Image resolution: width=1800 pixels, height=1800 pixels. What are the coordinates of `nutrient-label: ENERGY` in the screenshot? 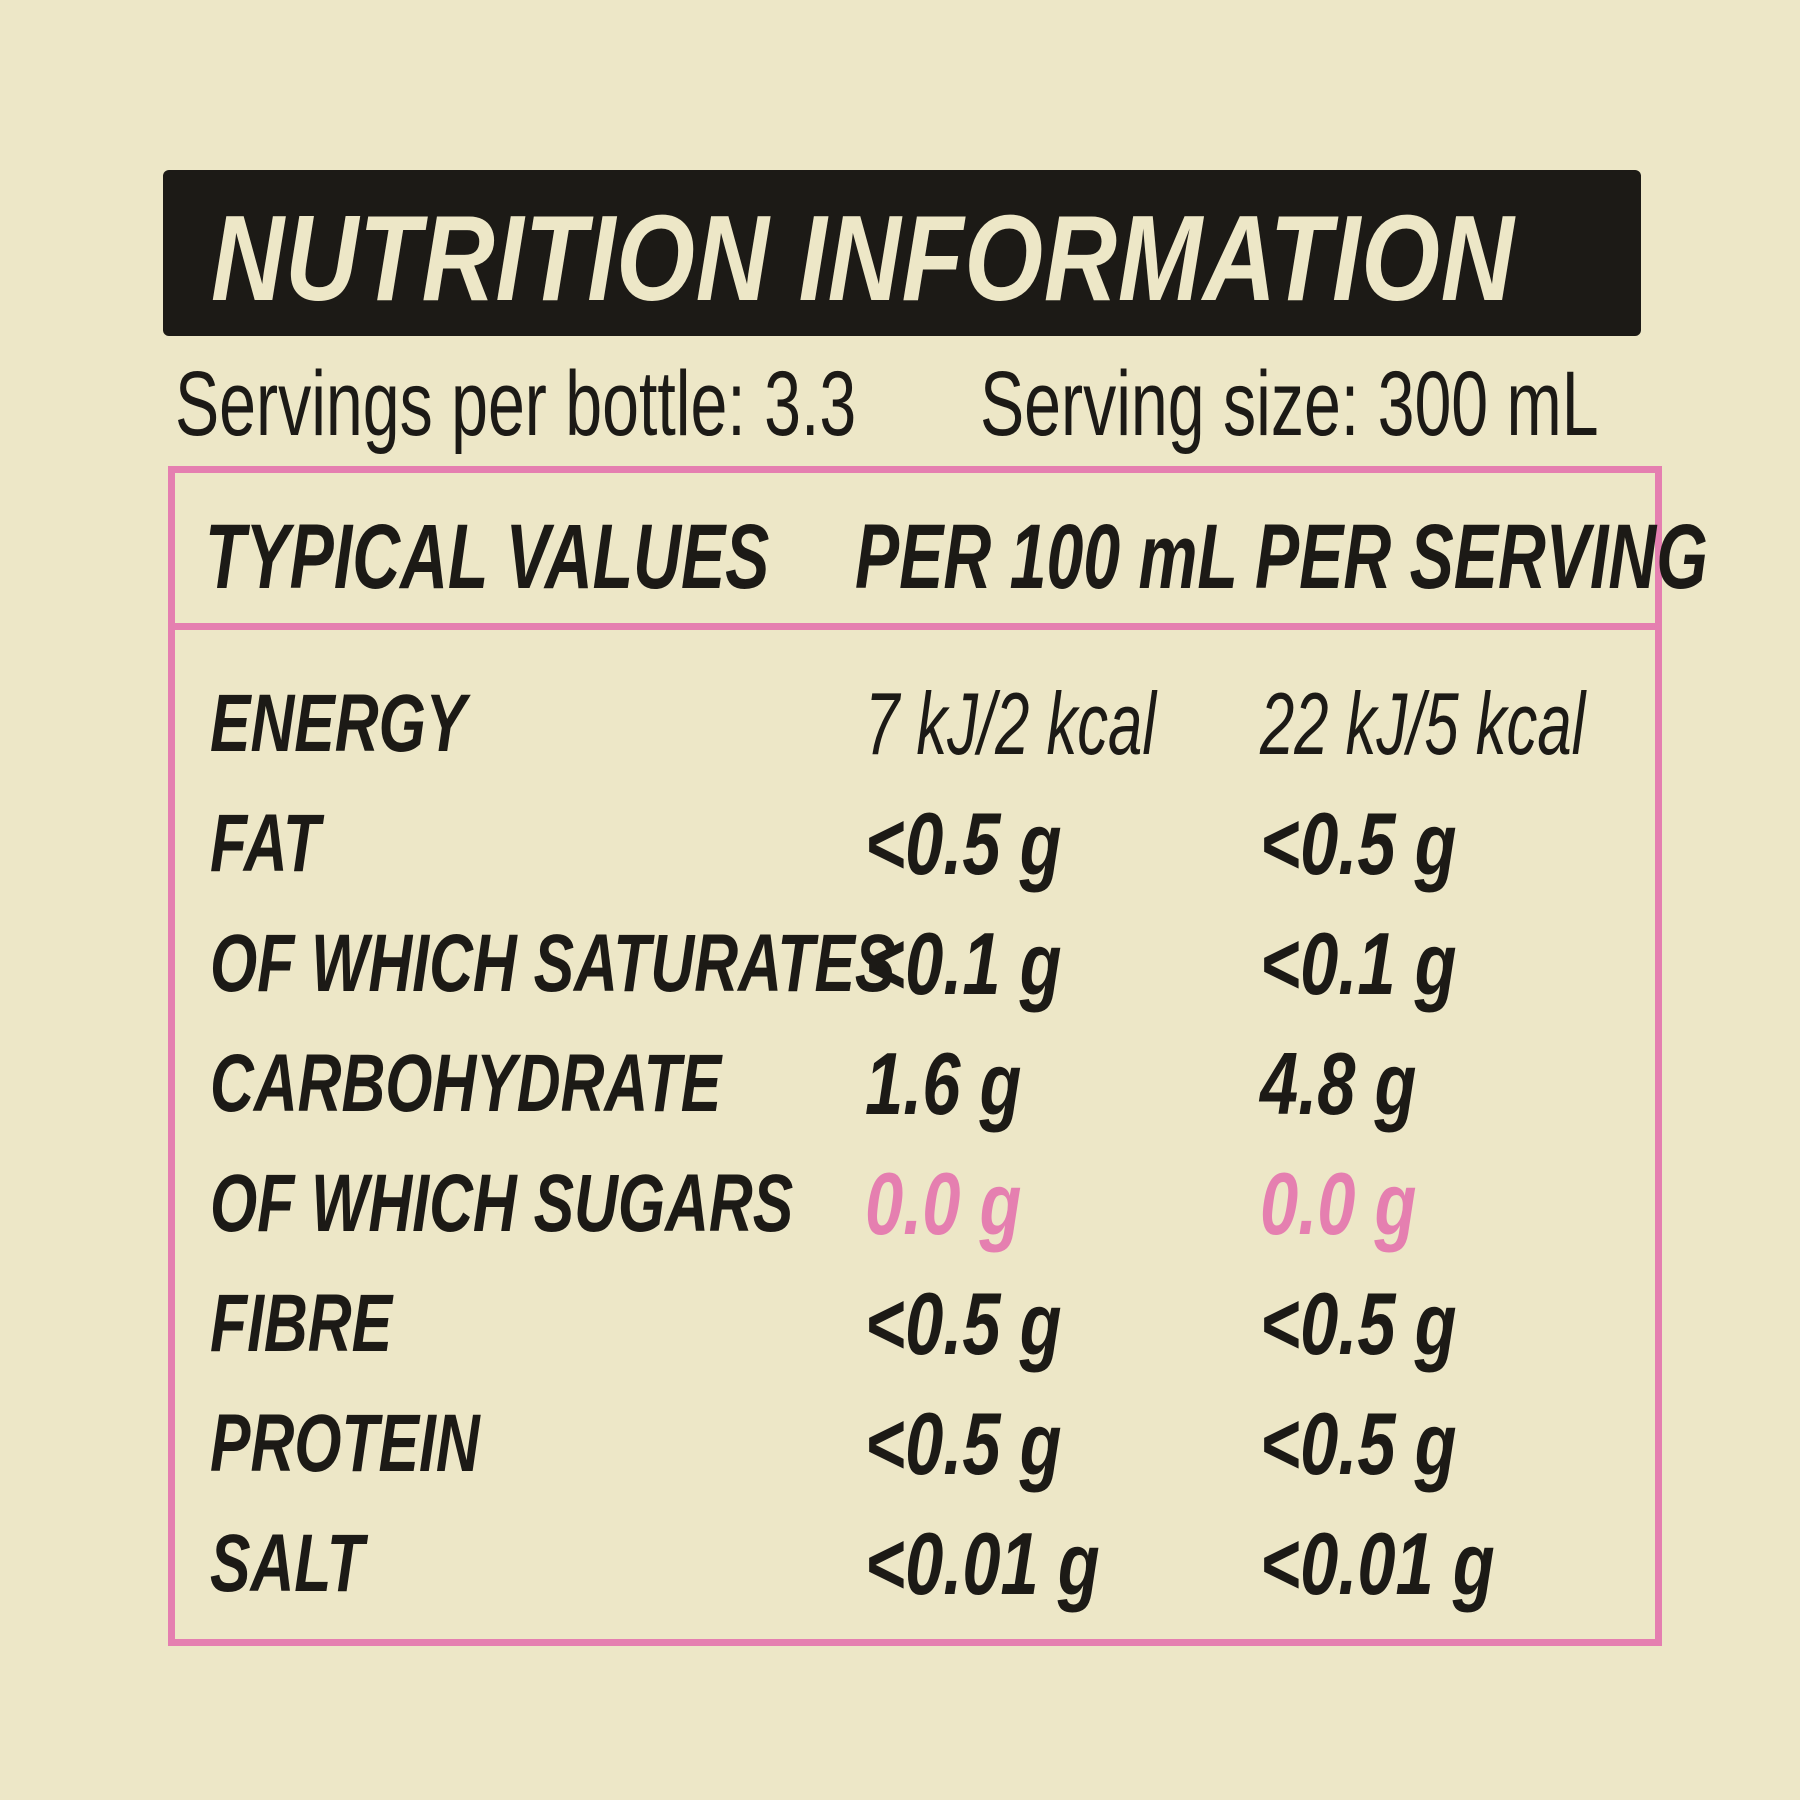 It's located at (338, 723).